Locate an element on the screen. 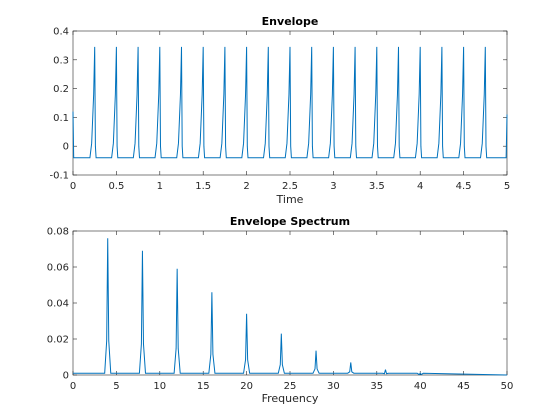  envelope-spectrum-x-tick-label: 15 is located at coordinates (203, 386).